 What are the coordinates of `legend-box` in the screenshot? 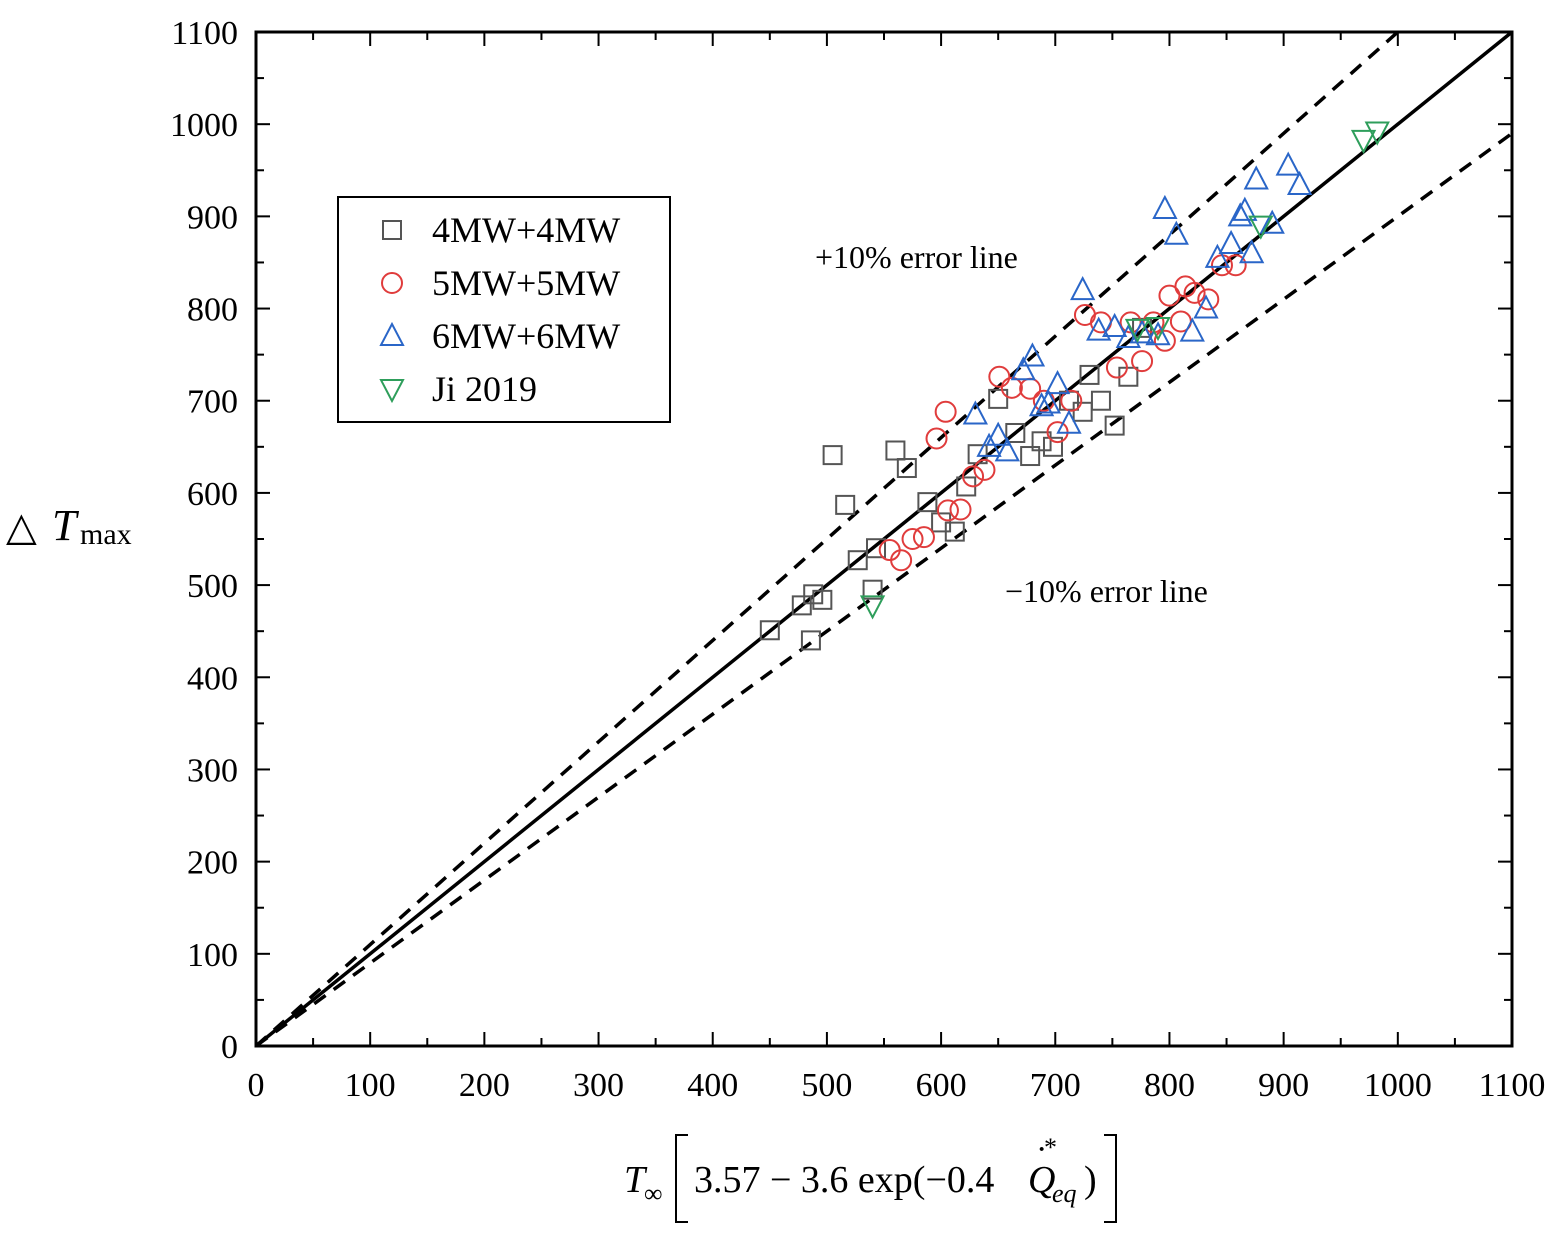 It's located at (504, 309).